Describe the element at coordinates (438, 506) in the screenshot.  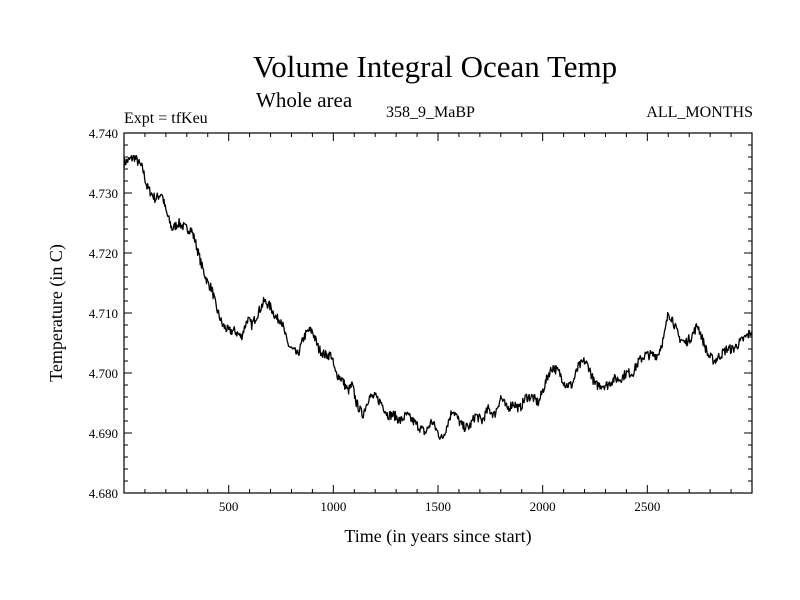
I see `x-tick-label: 1500` at that location.